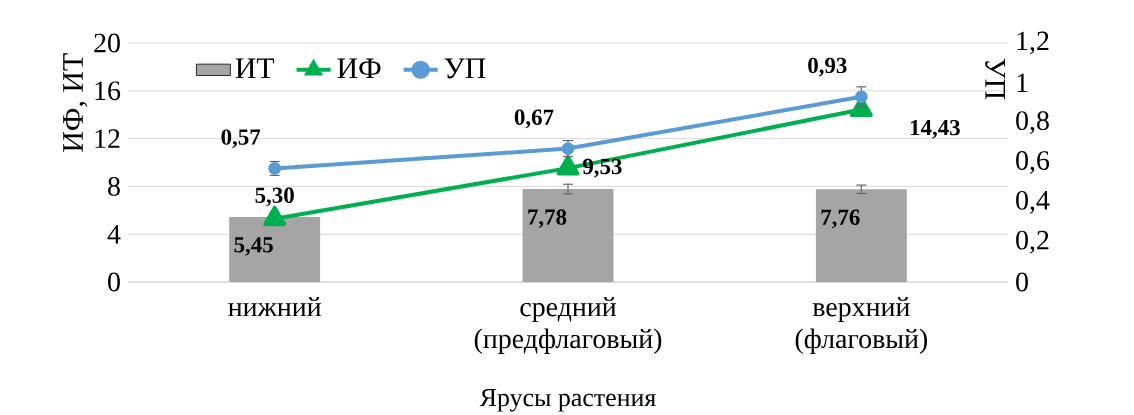 This screenshot has height=415, width=1134. I want to click on x-axis-title: Ярусы растения, so click(567, 400).